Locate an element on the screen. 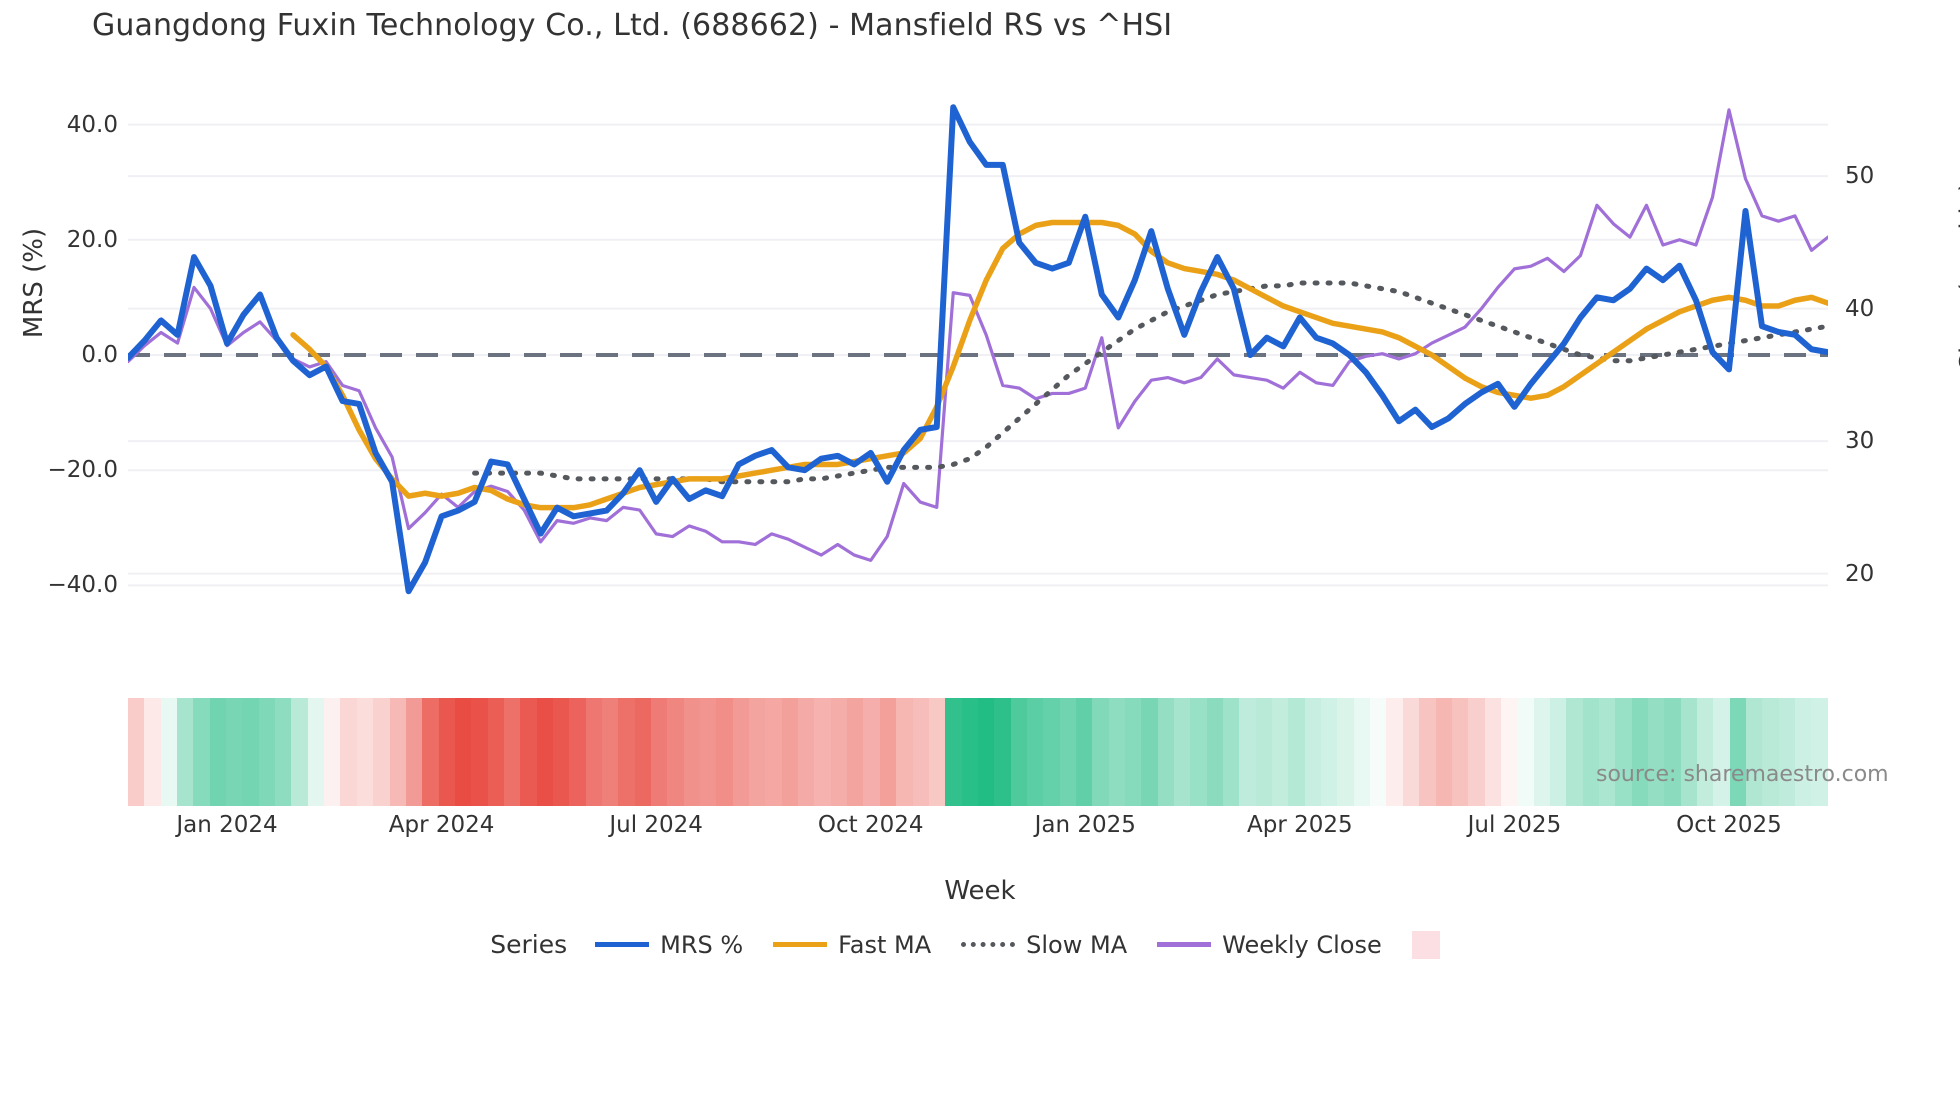 The width and height of the screenshot is (1960, 1102). y-tick-right-3: 20 is located at coordinates (1860, 573).